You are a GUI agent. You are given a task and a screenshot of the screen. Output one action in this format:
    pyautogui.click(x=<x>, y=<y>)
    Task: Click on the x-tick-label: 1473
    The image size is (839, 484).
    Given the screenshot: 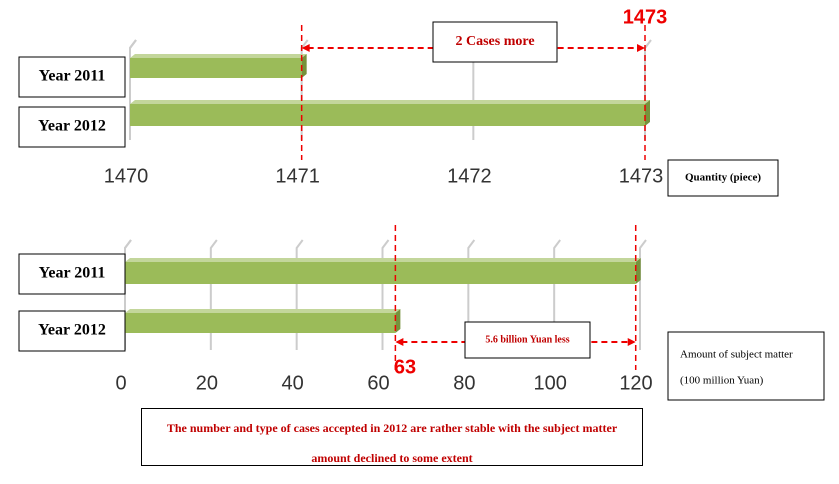 What is the action you would take?
    pyautogui.click(x=641, y=176)
    